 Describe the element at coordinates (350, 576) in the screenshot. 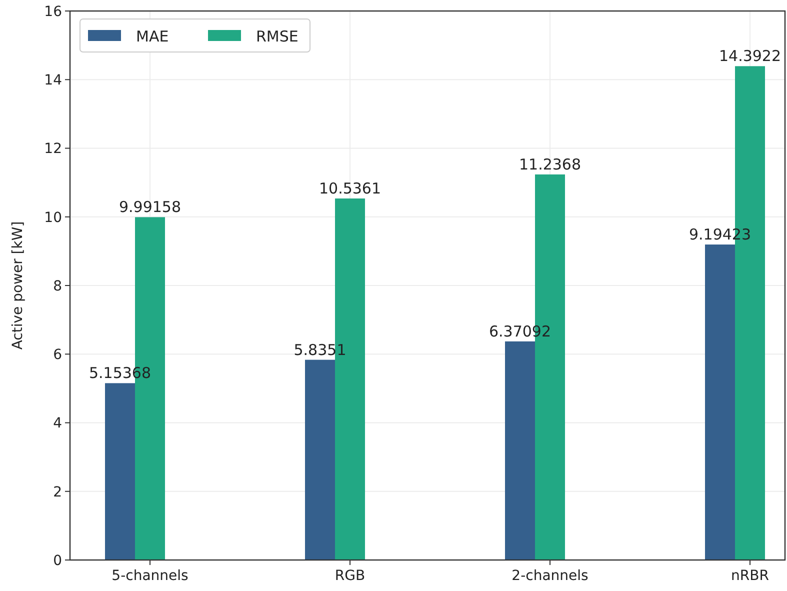

I see `x-tick-label: RGB` at that location.